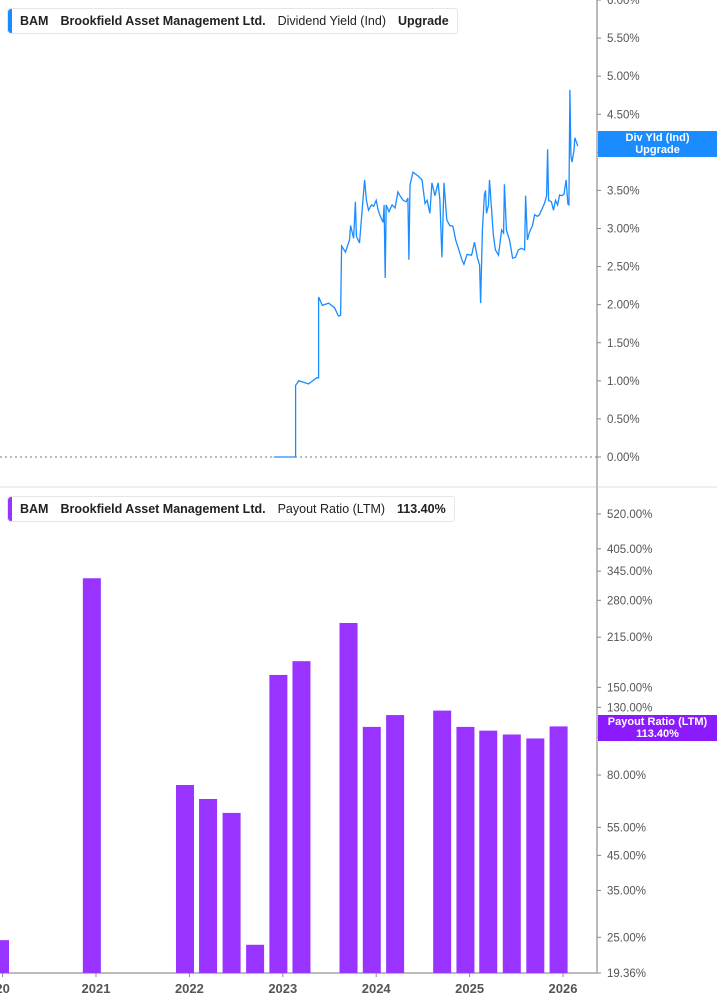  Describe the element at coordinates (421, 509) in the screenshot. I see `legend-value: 113.40%` at that location.